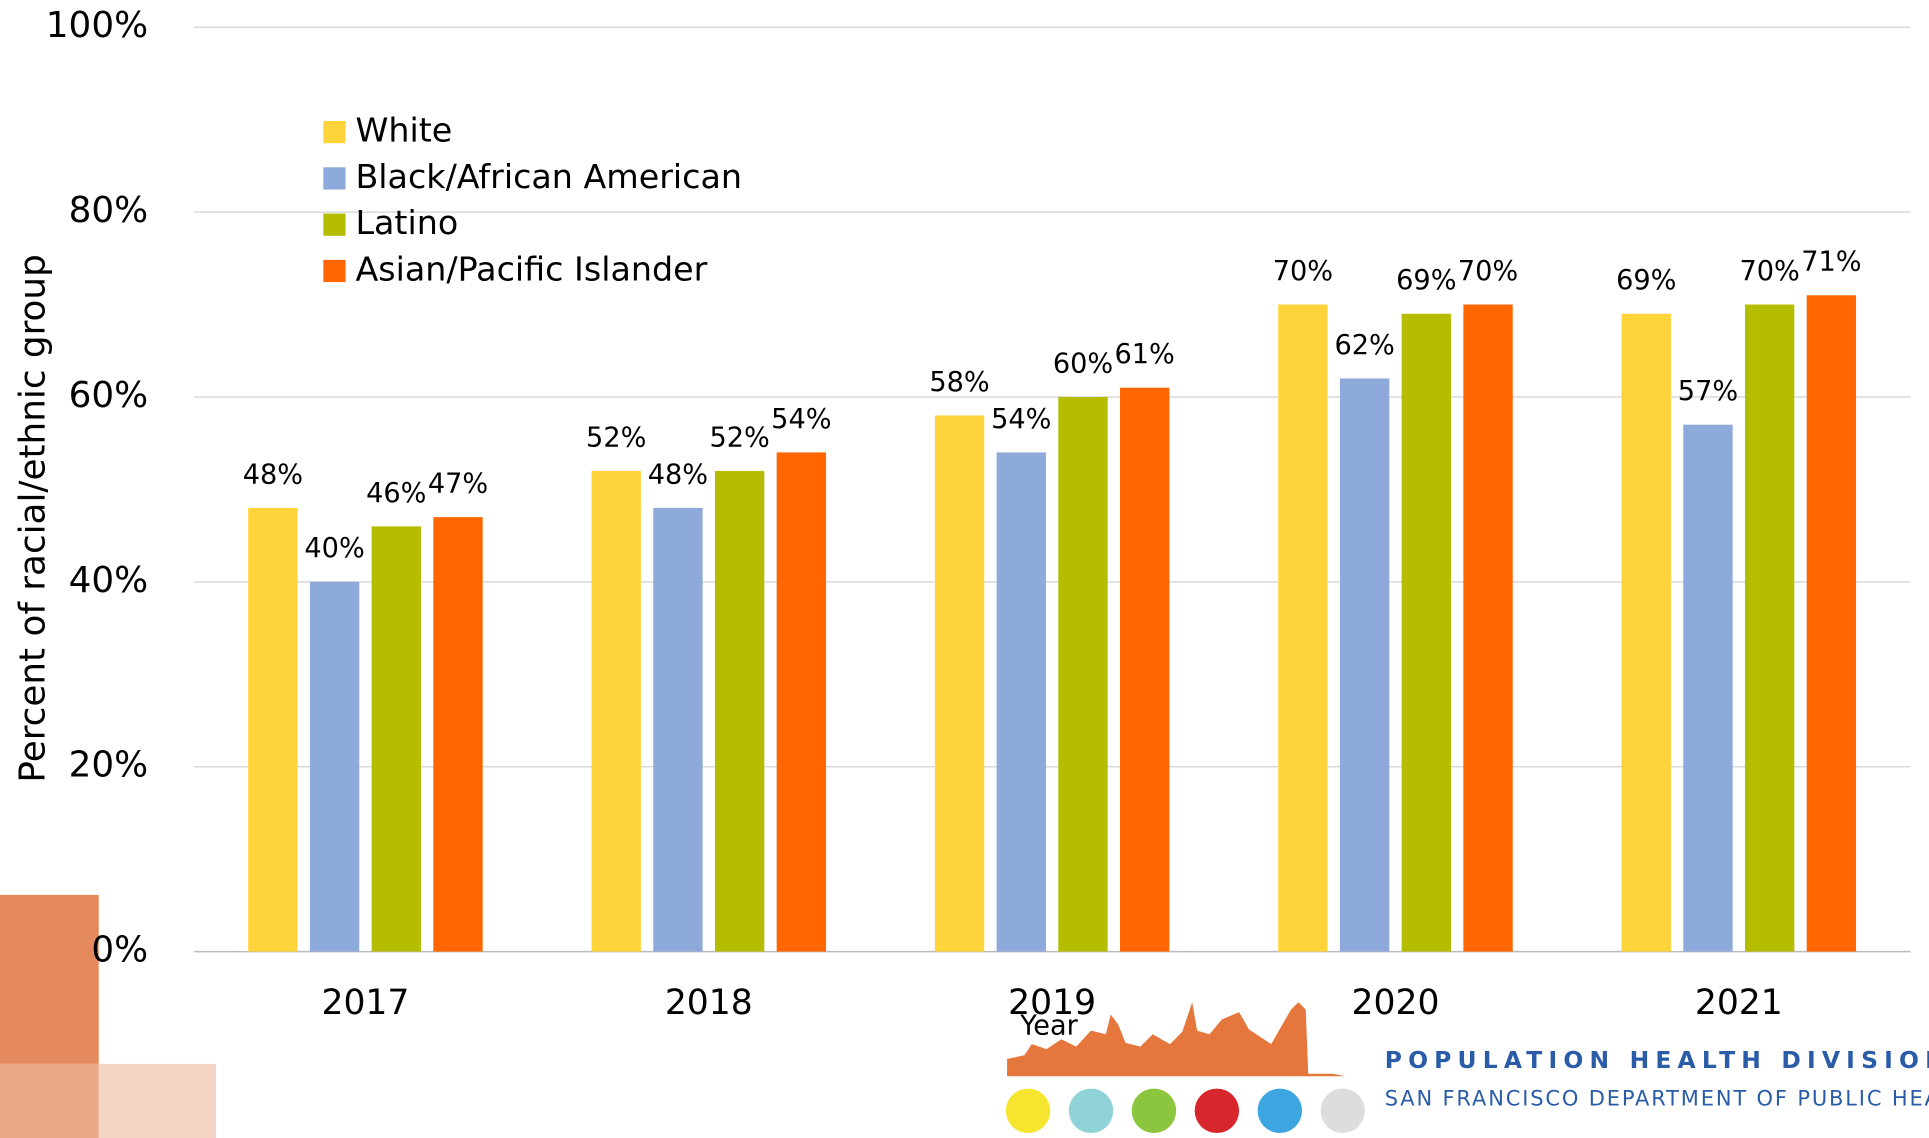  I want to click on value-label: 47%, so click(458, 484).